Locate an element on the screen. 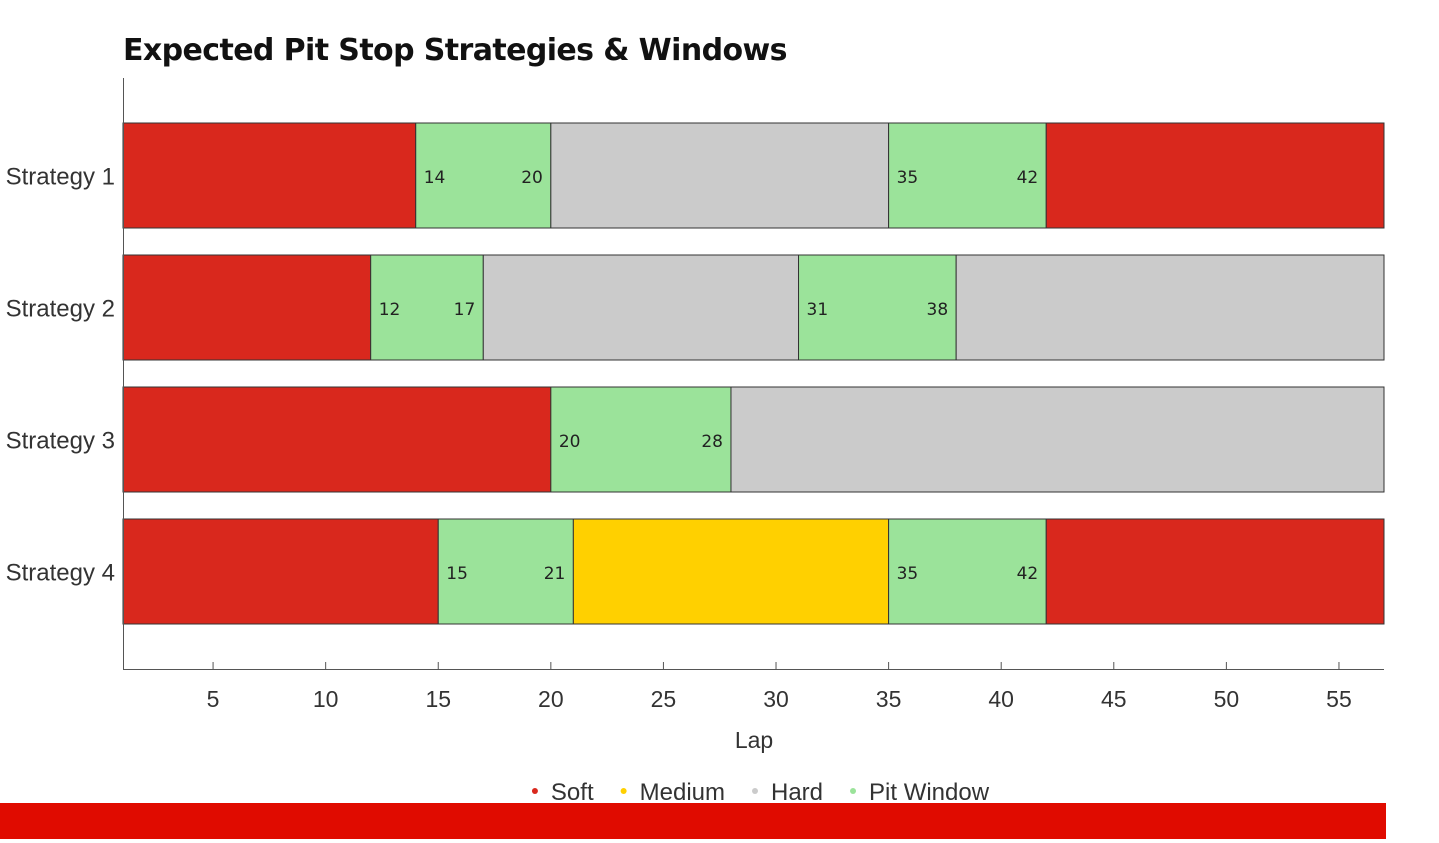  window-start-label: 15 is located at coordinates (457, 574).